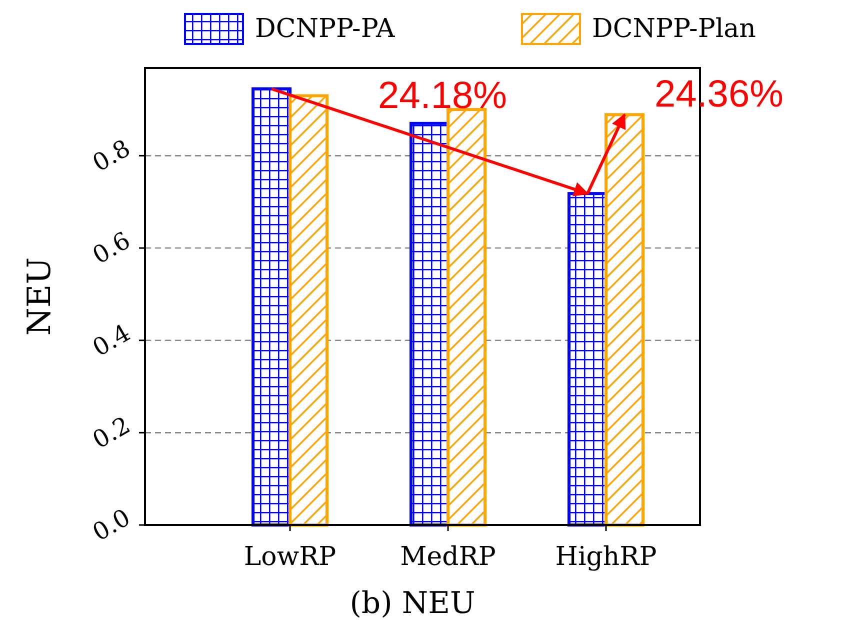 This screenshot has width=861, height=633. What do you see at coordinates (606, 557) in the screenshot?
I see `x-tick-label: HighRP` at bounding box center [606, 557].